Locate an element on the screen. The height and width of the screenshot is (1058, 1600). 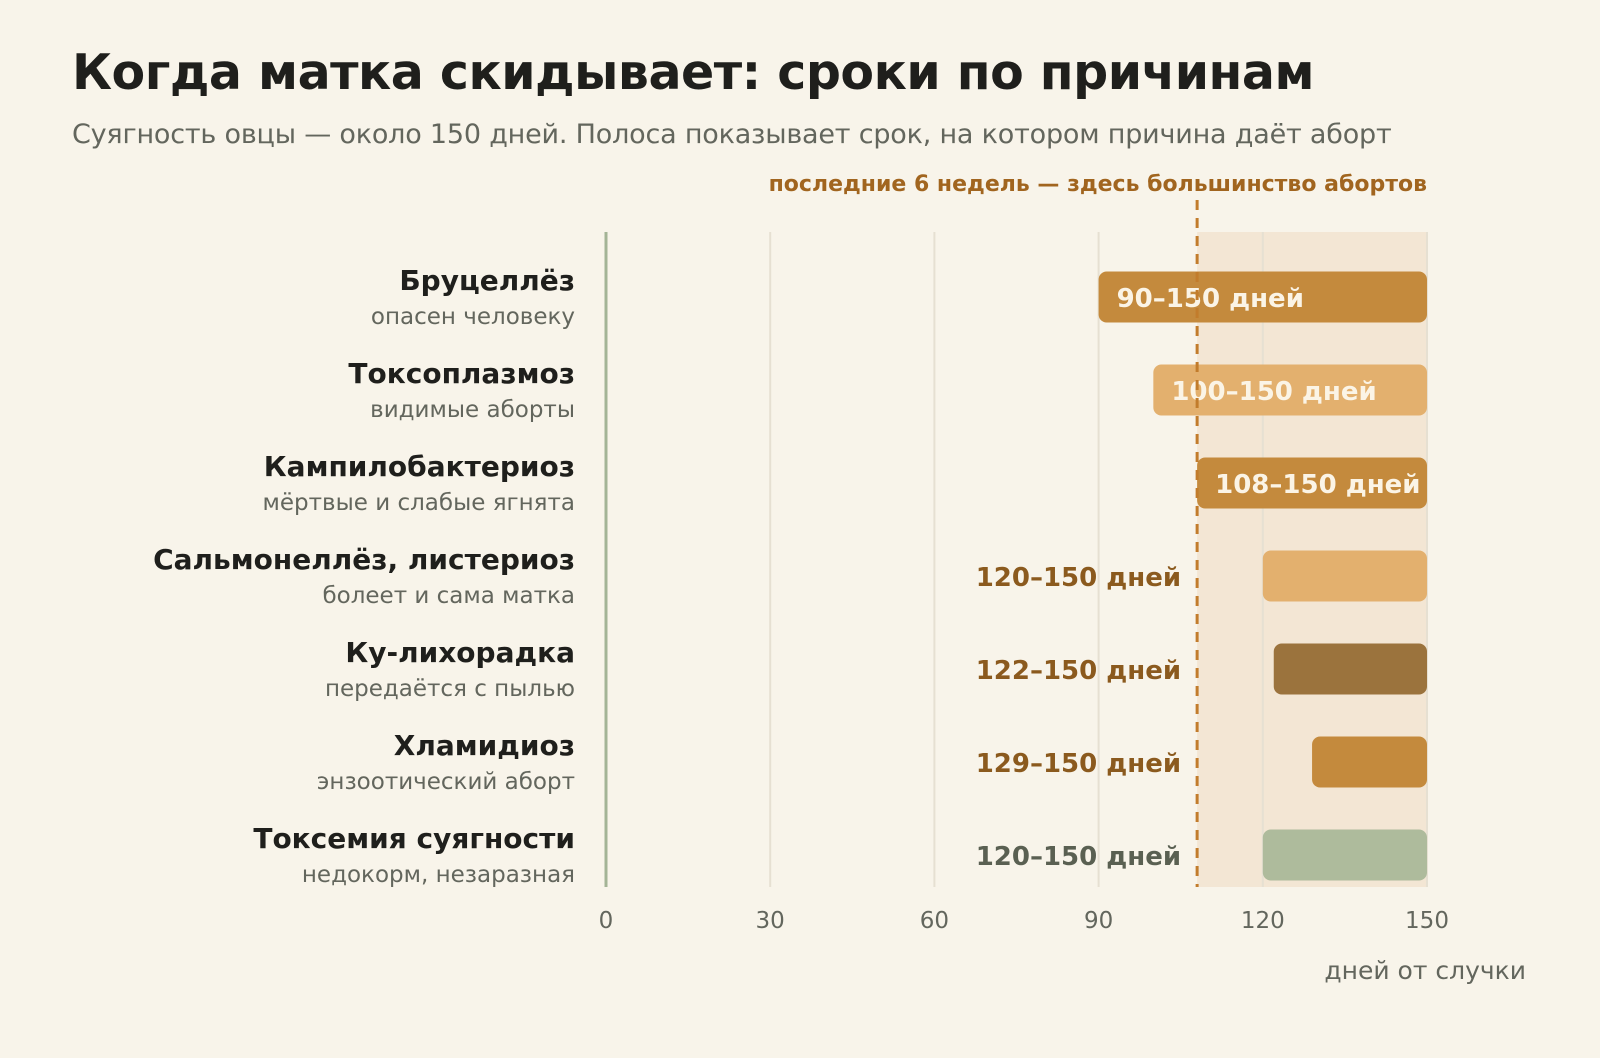
category-note-5: передаётся с пылью is located at coordinates (450, 689).